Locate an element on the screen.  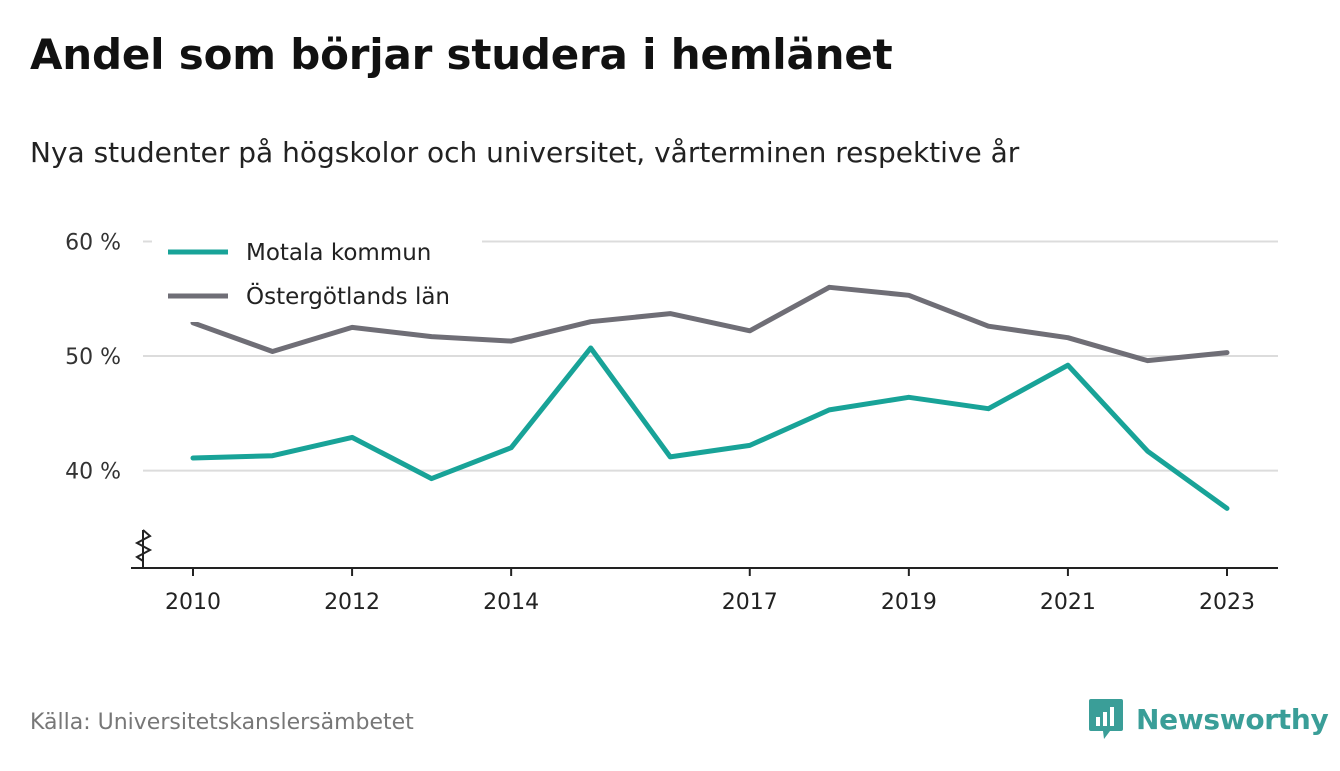
x-tick-label: 2021 is located at coordinates (1068, 602).